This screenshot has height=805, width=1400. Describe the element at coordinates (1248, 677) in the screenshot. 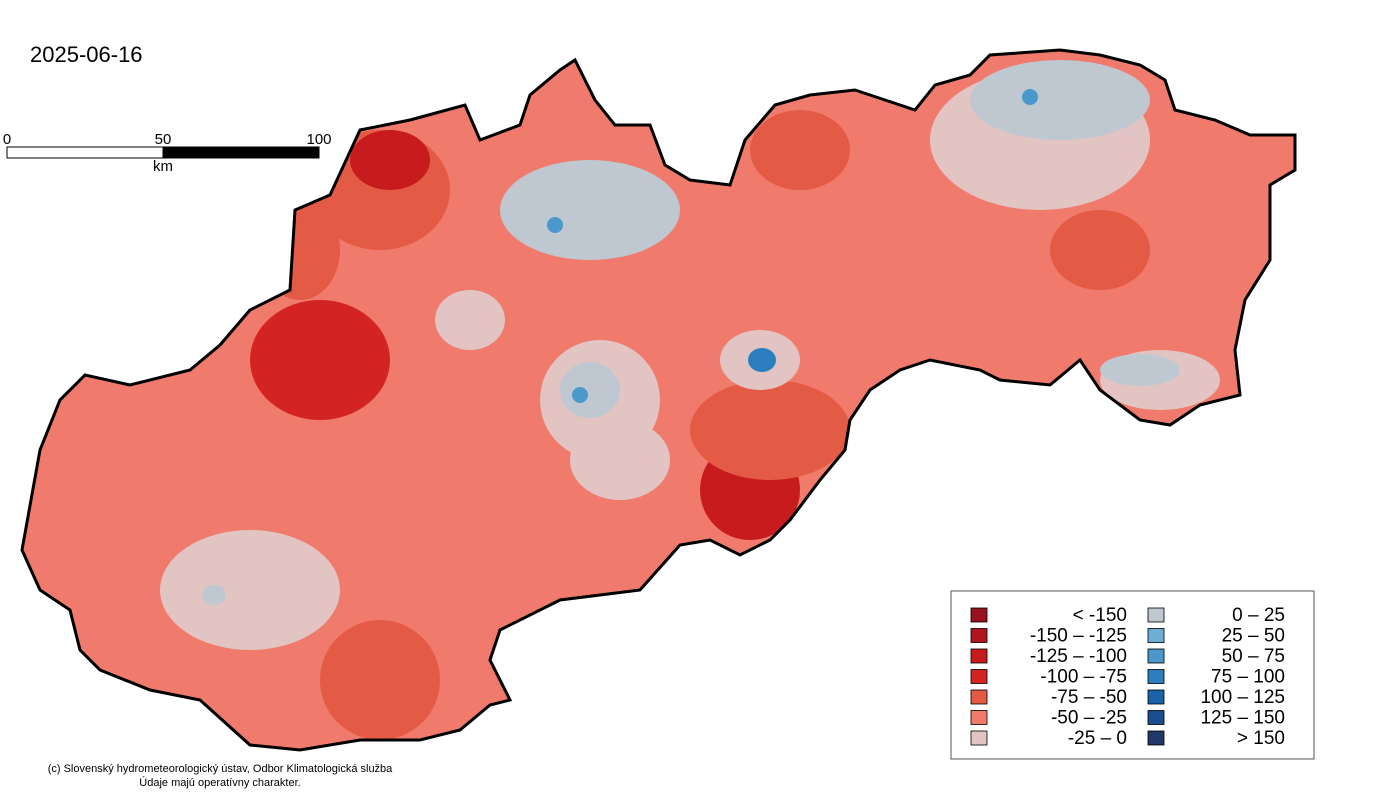

I see `legend-label: 75 – 100` at that location.